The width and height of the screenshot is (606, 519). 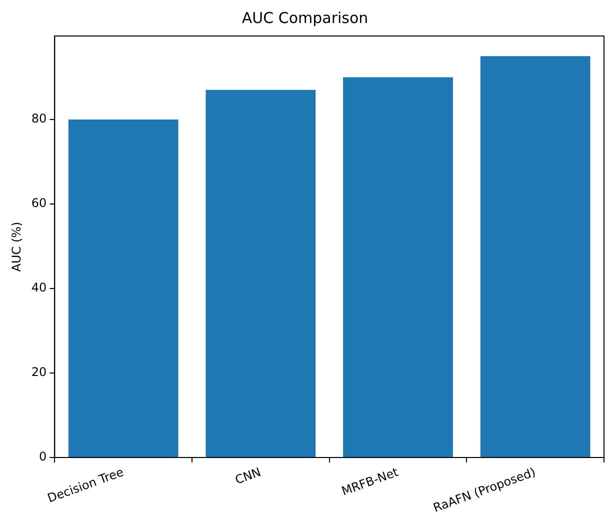 What do you see at coordinates (43, 457) in the screenshot?
I see `y-tick-label: 0` at bounding box center [43, 457].